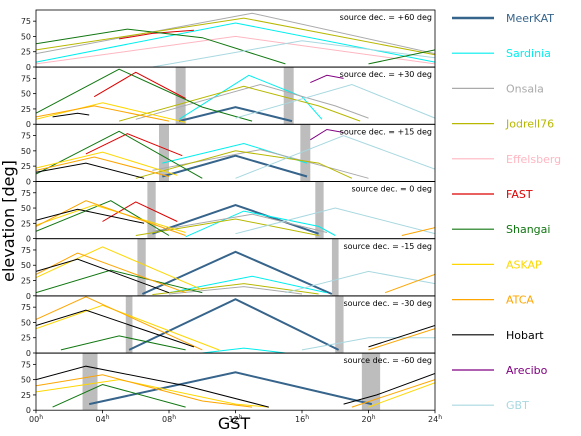 The height and width of the screenshot is (436, 581). I want to click on y-tick-label-3-25: 25, so click(26, 223).